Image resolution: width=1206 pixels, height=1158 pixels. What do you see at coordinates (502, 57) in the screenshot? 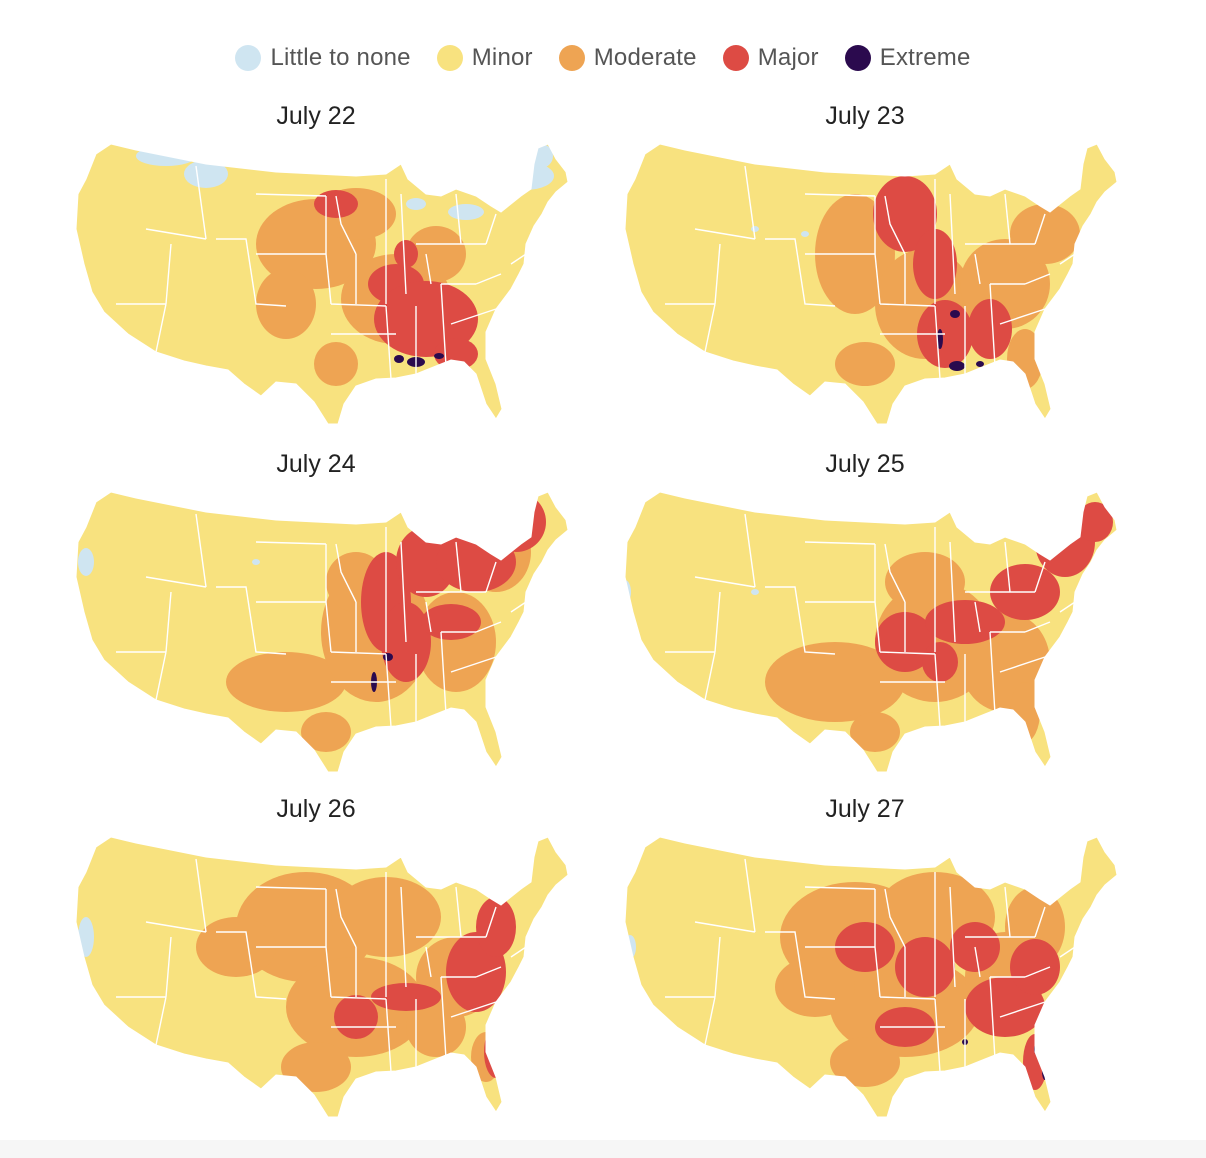
I see `legend-label: Minor` at bounding box center [502, 57].